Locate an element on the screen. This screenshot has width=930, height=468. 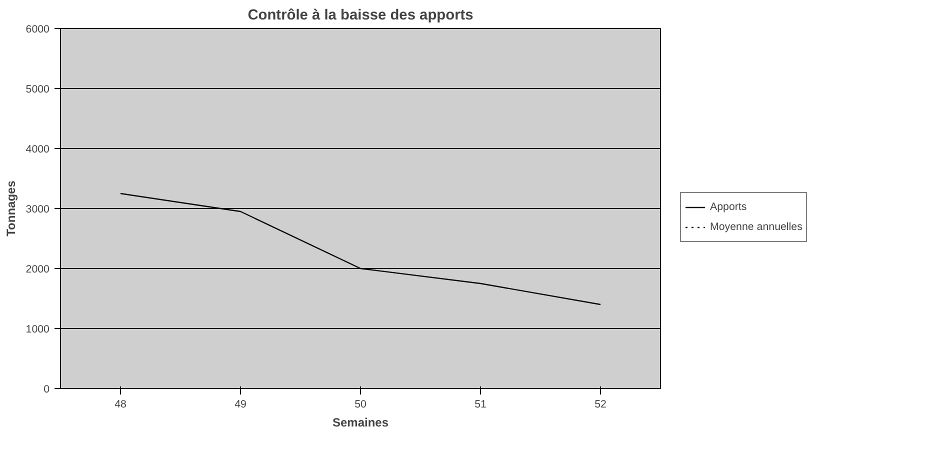
x-axis-title: Semaines is located at coordinates (360, 423).